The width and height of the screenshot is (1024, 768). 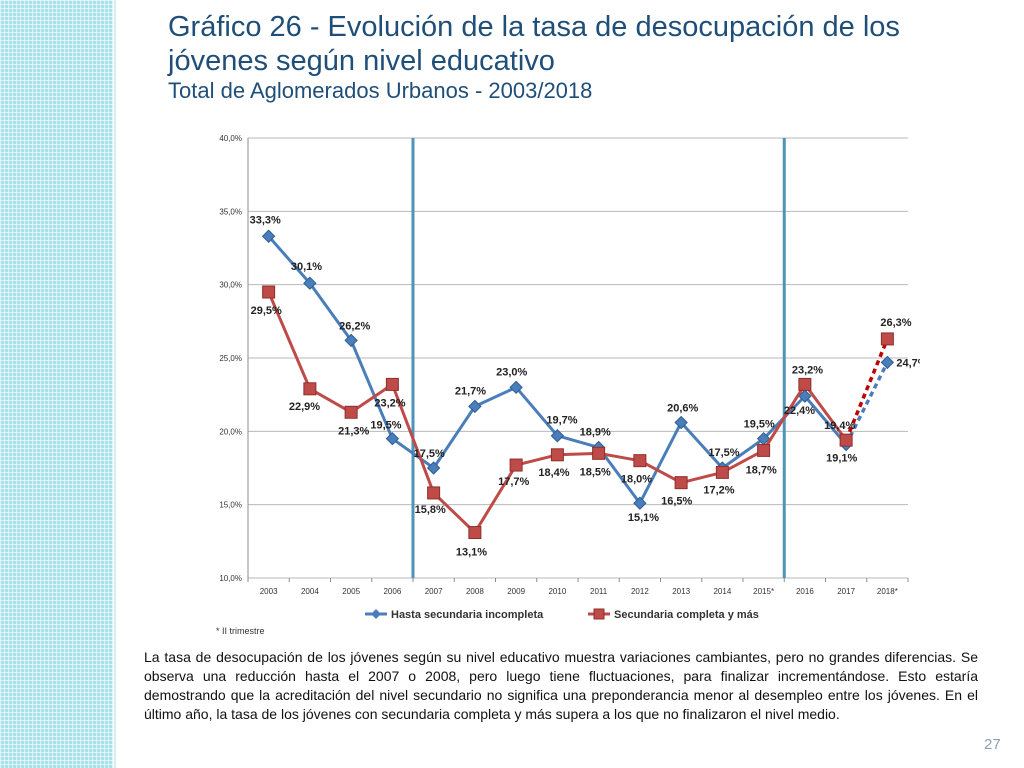 I want to click on x-tick-label: 2009, so click(x=516, y=591).